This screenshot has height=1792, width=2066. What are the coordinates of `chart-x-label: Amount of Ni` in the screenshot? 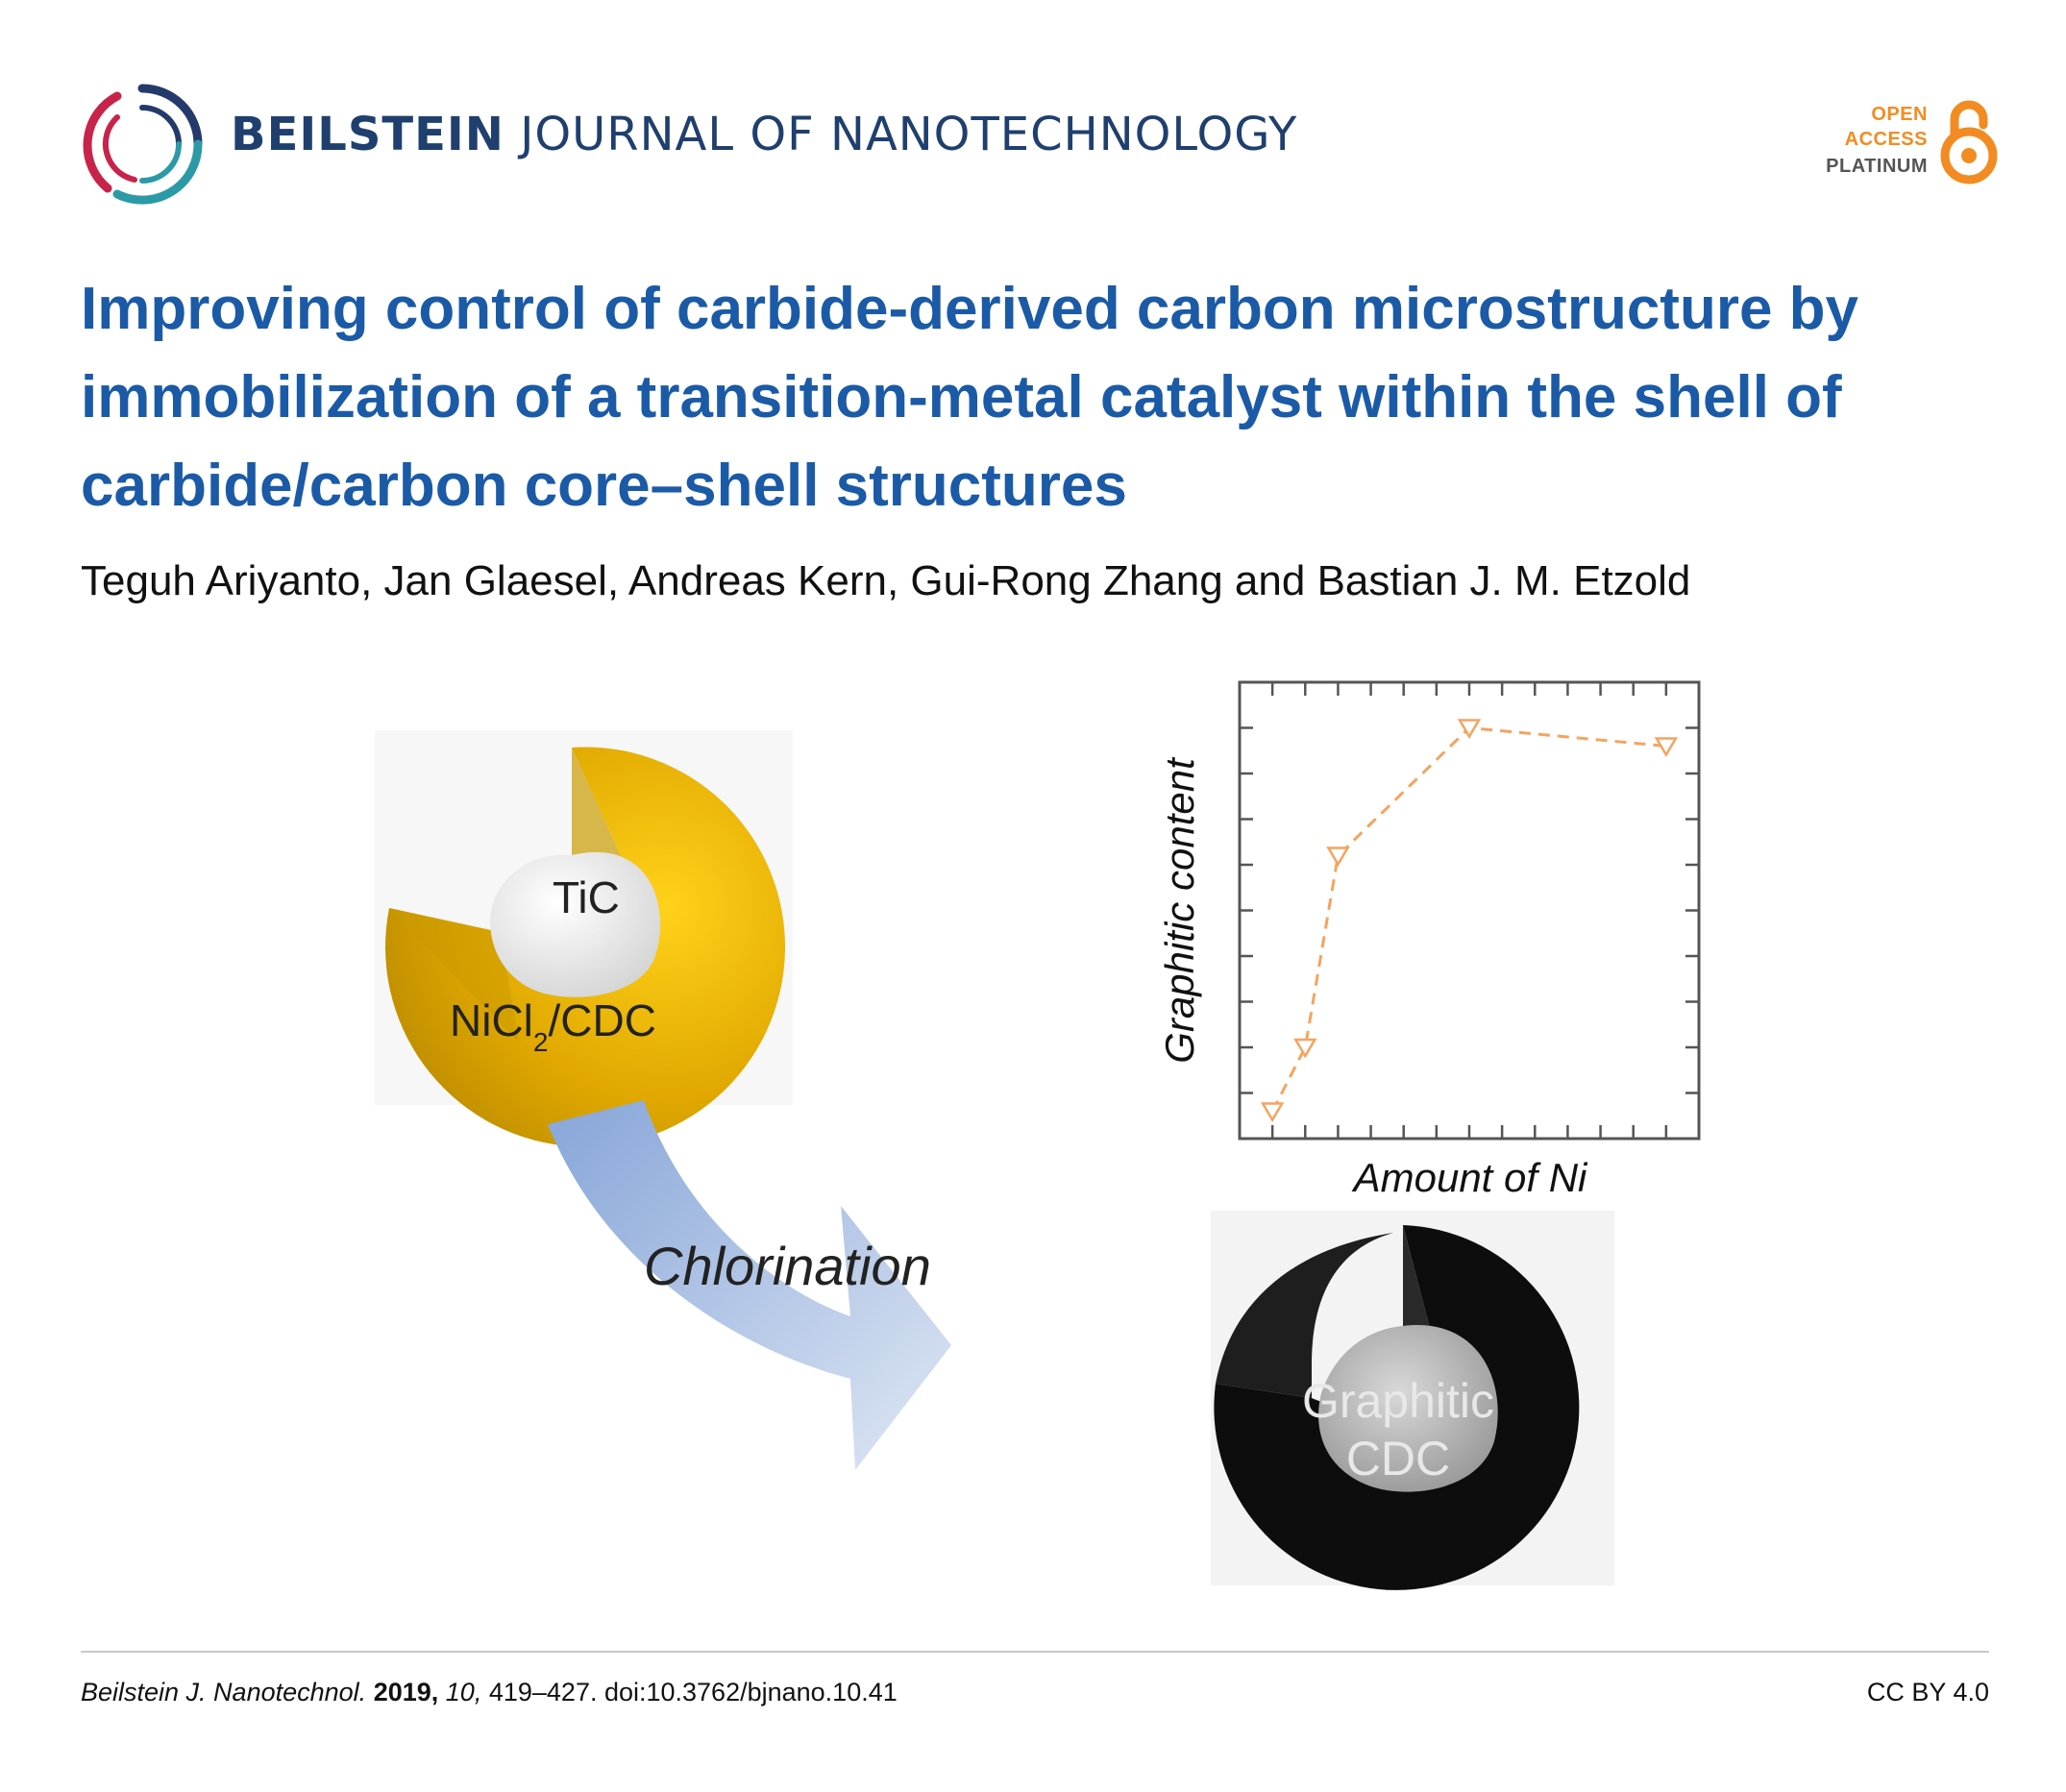 It's located at (1470, 1178).